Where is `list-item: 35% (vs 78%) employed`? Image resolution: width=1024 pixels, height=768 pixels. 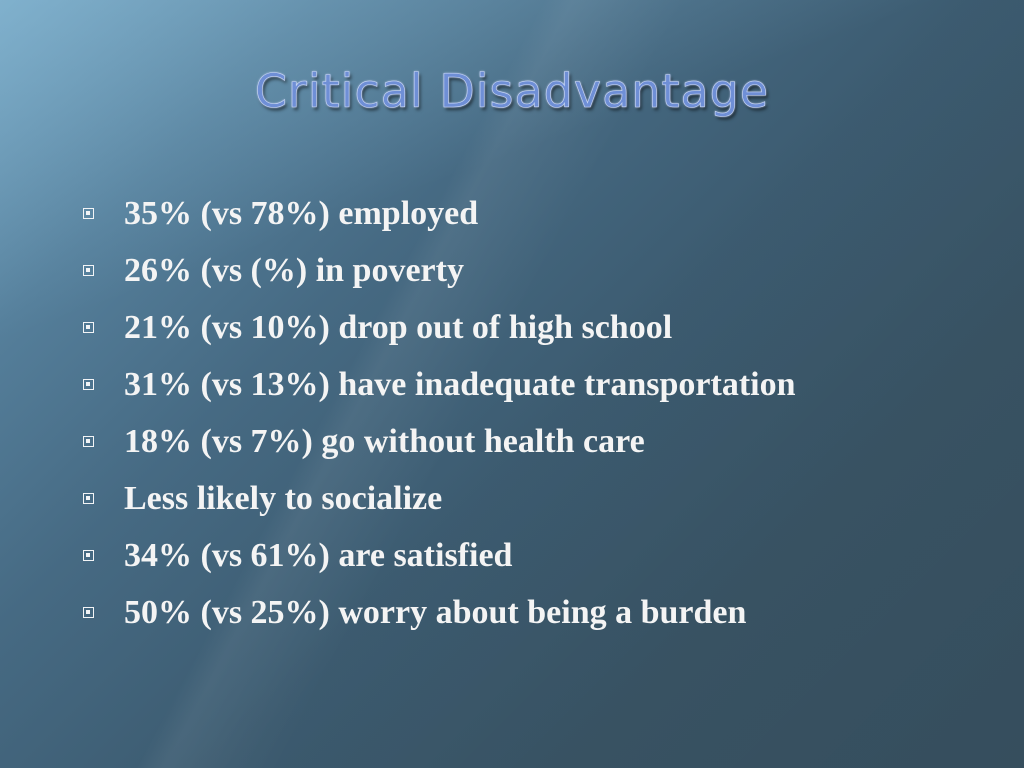
list-item: 35% (vs 78%) employed is located at coordinates (540, 213).